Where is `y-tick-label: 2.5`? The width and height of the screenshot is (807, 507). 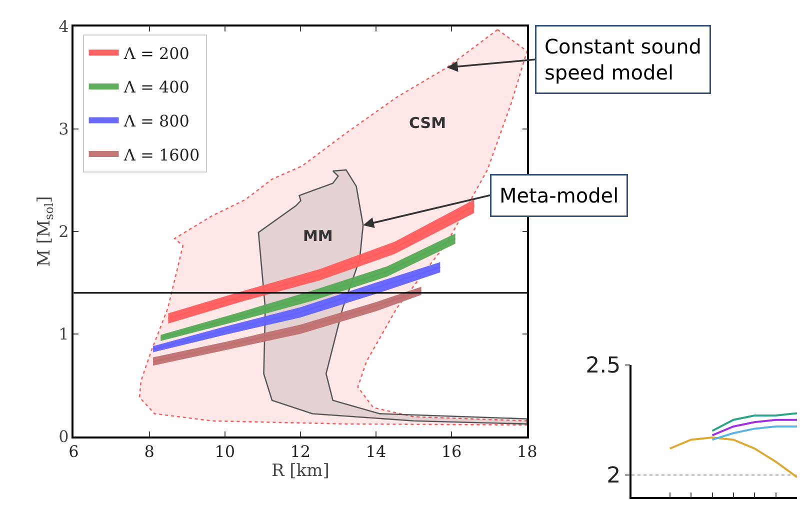 y-tick-label: 2.5 is located at coordinates (603, 366).